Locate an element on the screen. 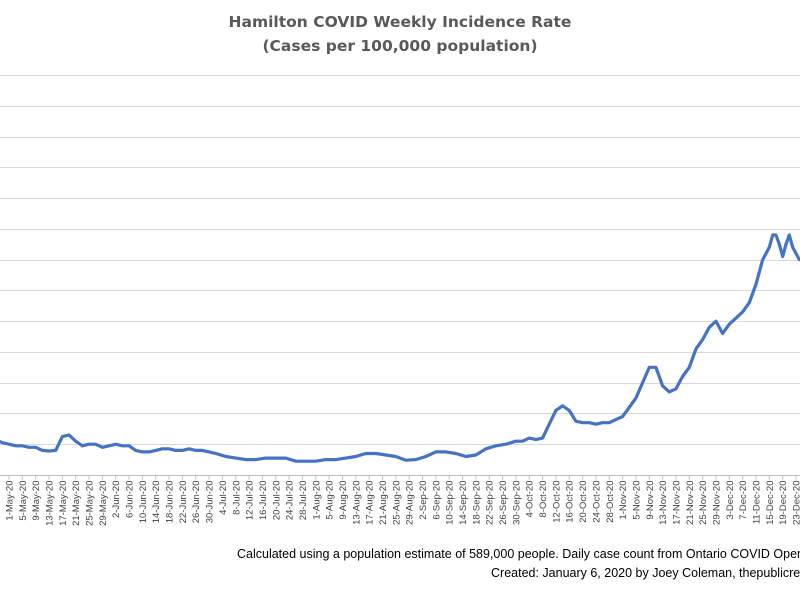  x-tick-label: 30-Jun-20 is located at coordinates (210, 502).